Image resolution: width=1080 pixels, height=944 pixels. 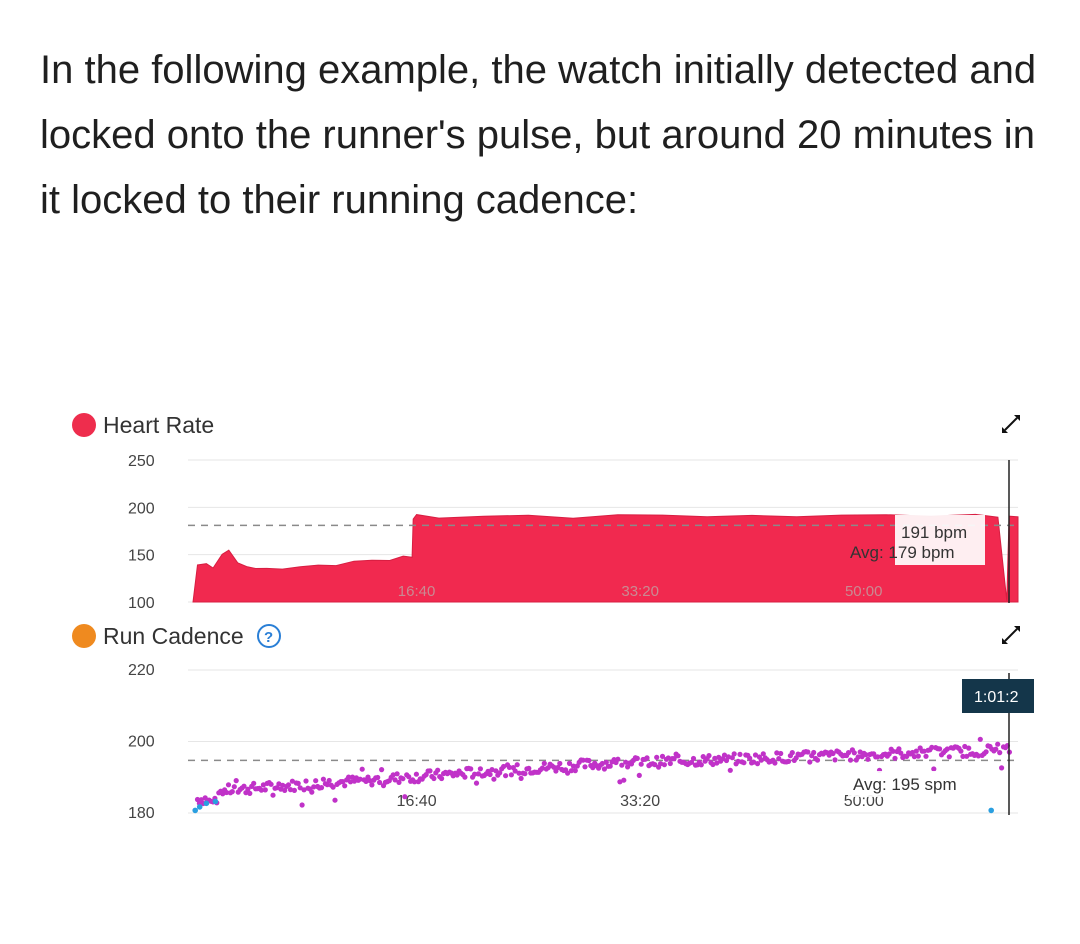 I want to click on heart-rate-y-tick: 250, so click(x=141, y=461).